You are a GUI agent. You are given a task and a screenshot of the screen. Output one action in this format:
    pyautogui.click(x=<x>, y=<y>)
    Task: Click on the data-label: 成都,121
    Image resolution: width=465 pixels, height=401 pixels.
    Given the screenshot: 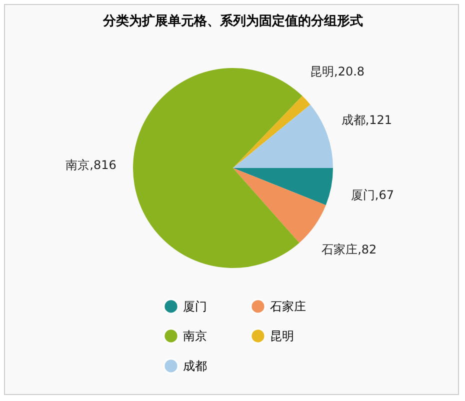 What is the action you would take?
    pyautogui.click(x=366, y=120)
    